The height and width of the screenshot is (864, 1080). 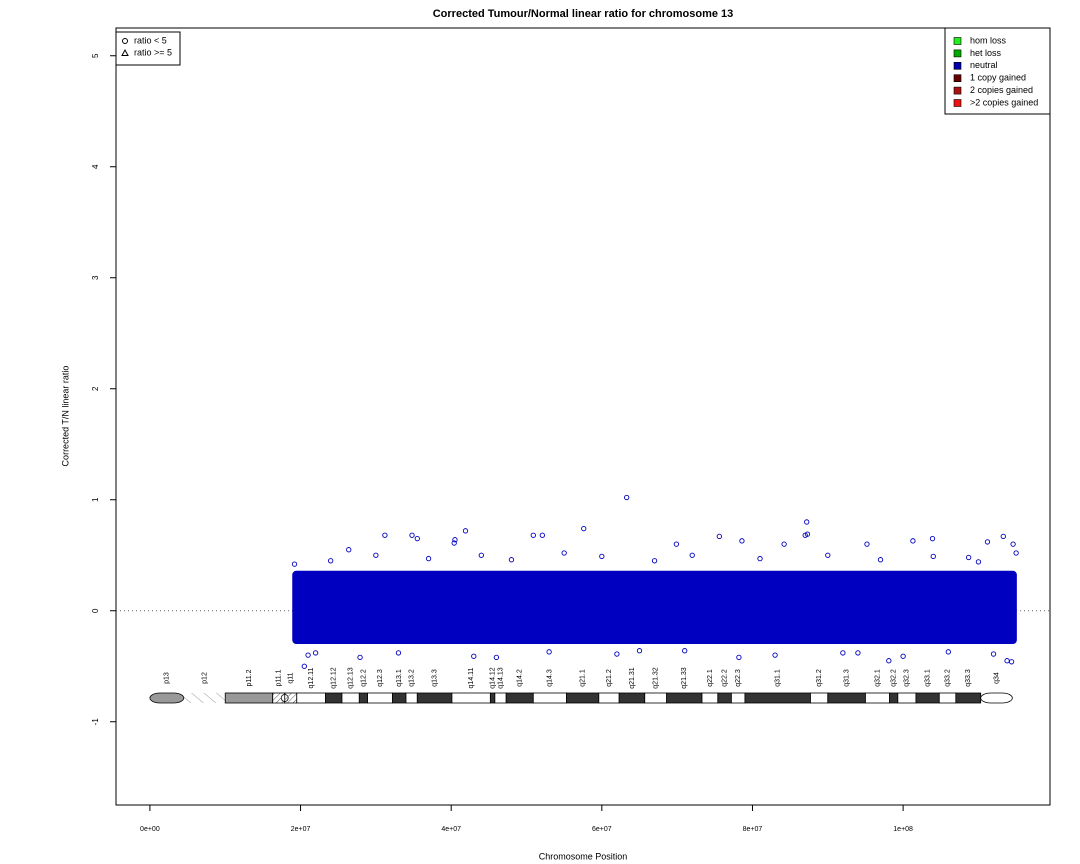 I want to click on x-tick-label: 0e+00, so click(x=150, y=829).